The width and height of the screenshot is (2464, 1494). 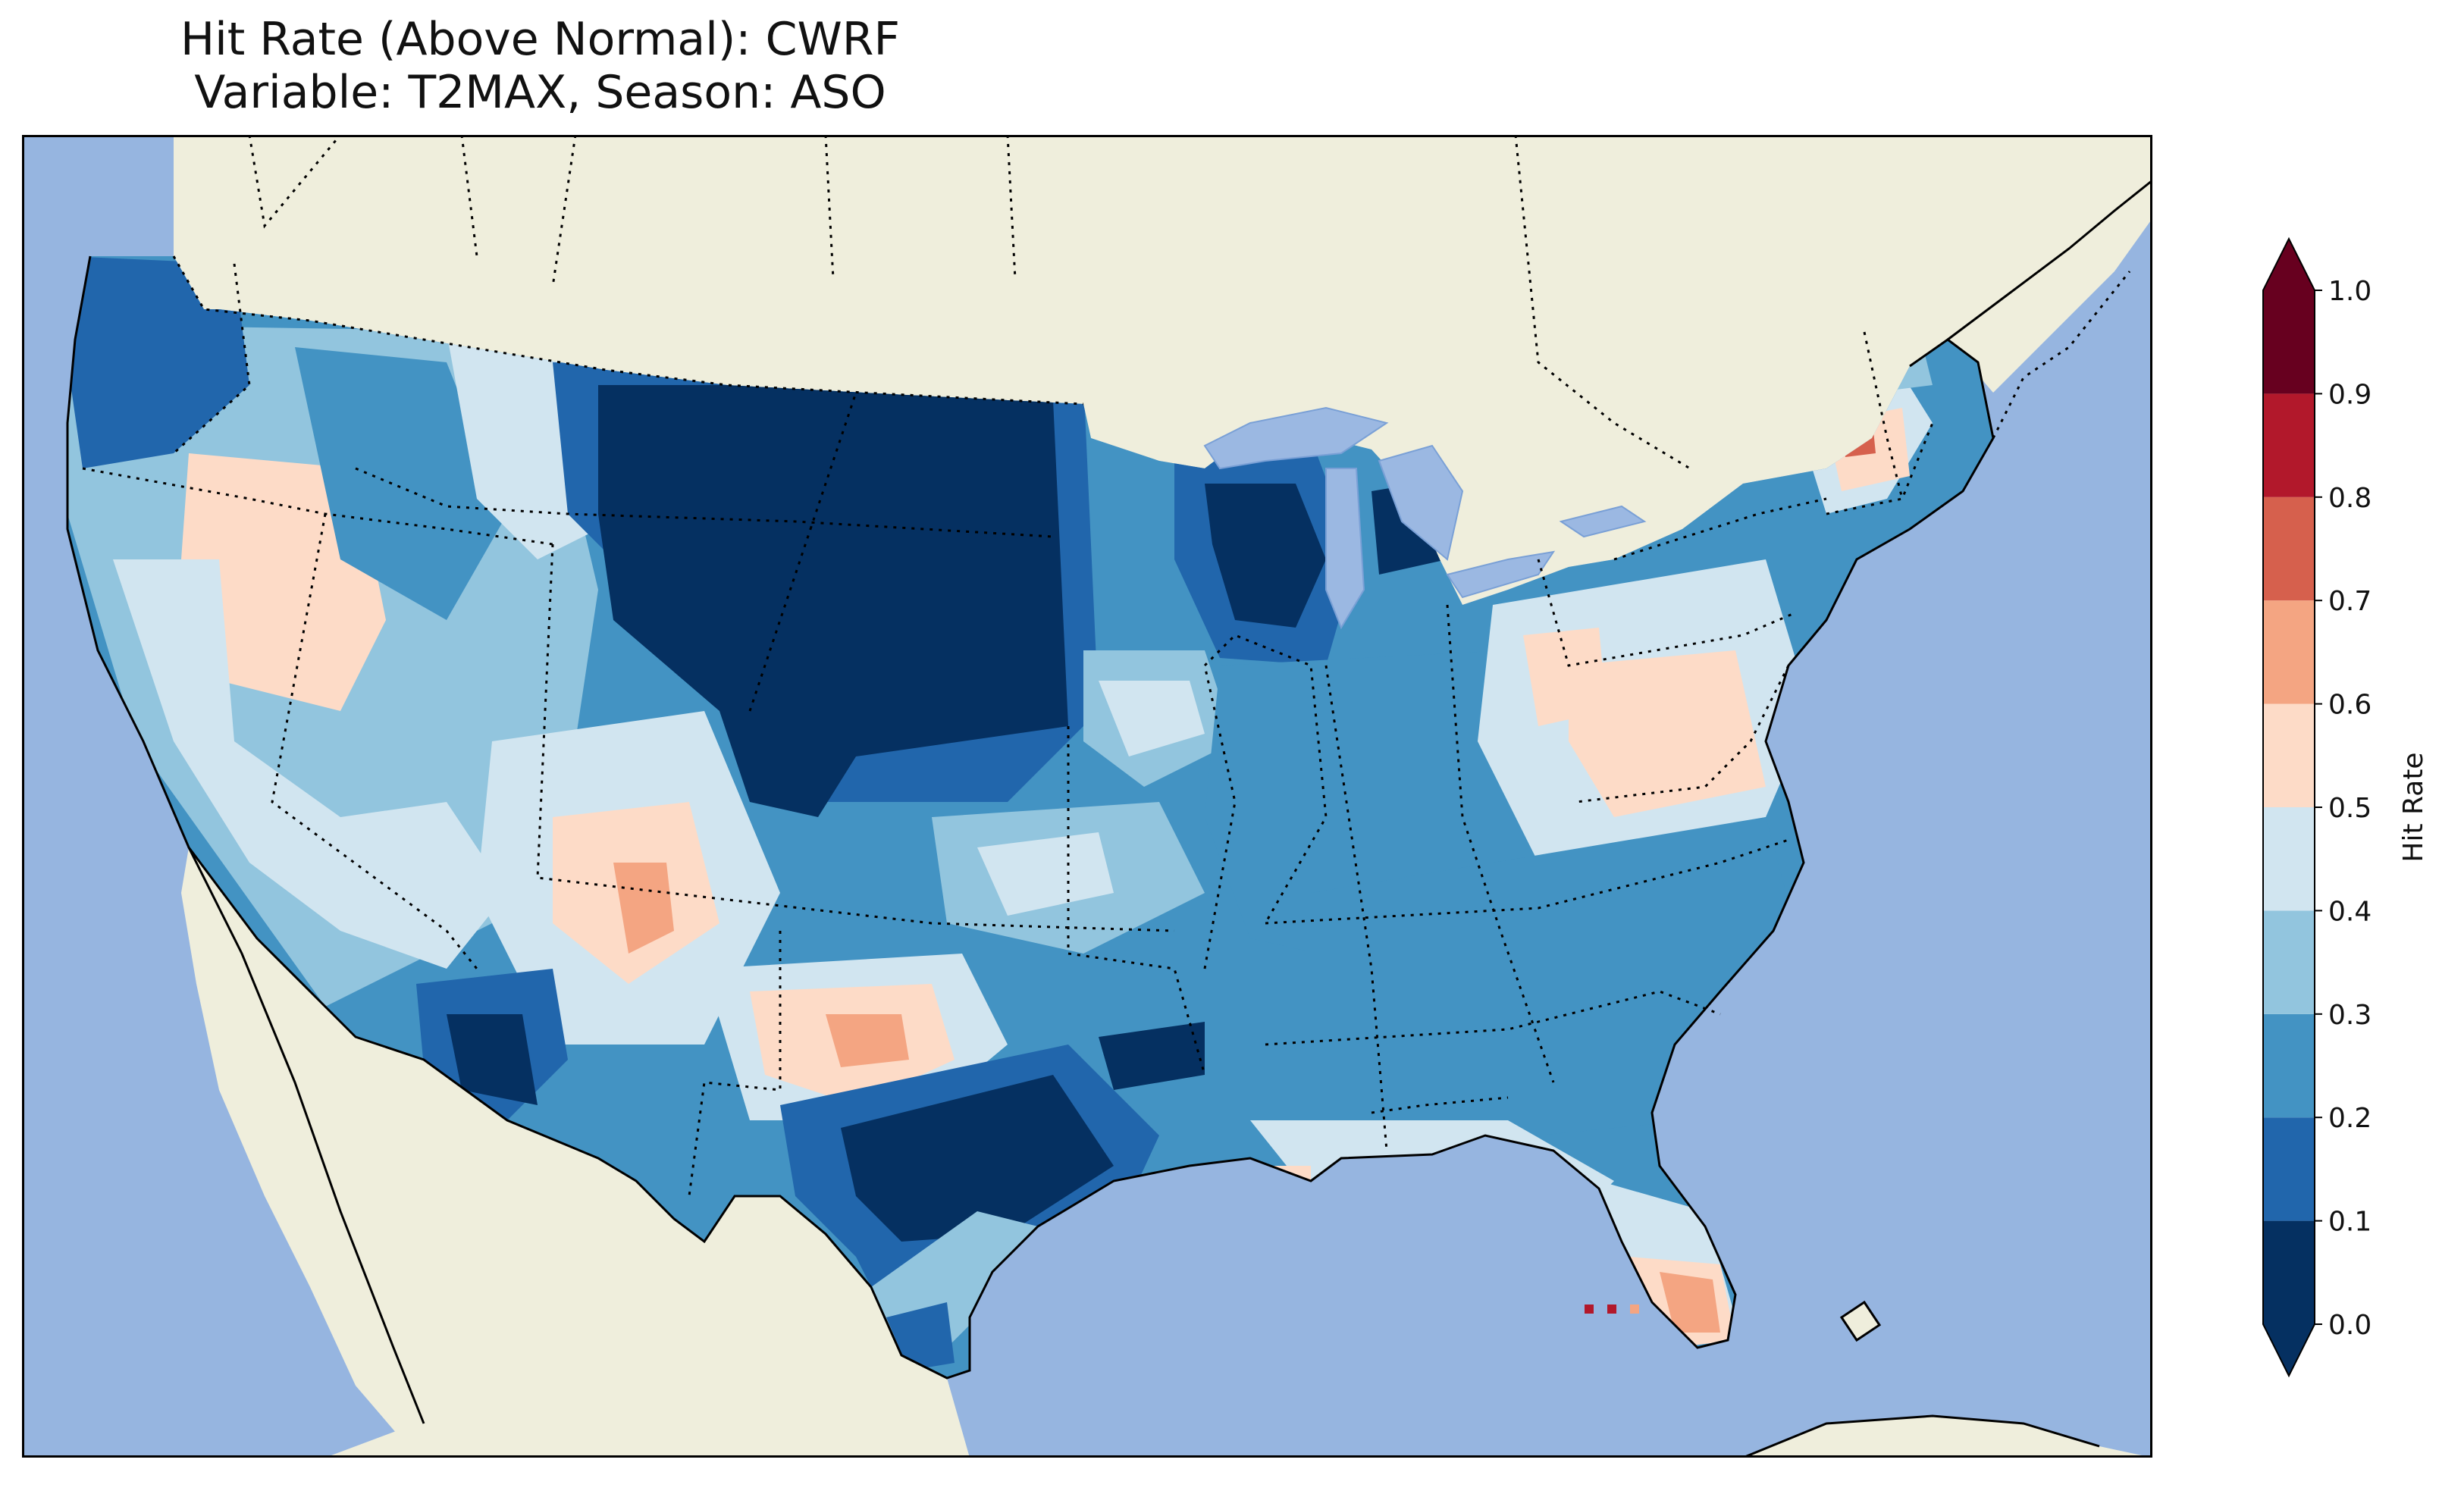 I want to click on colorbar-extend-max, so click(x=2289, y=264).